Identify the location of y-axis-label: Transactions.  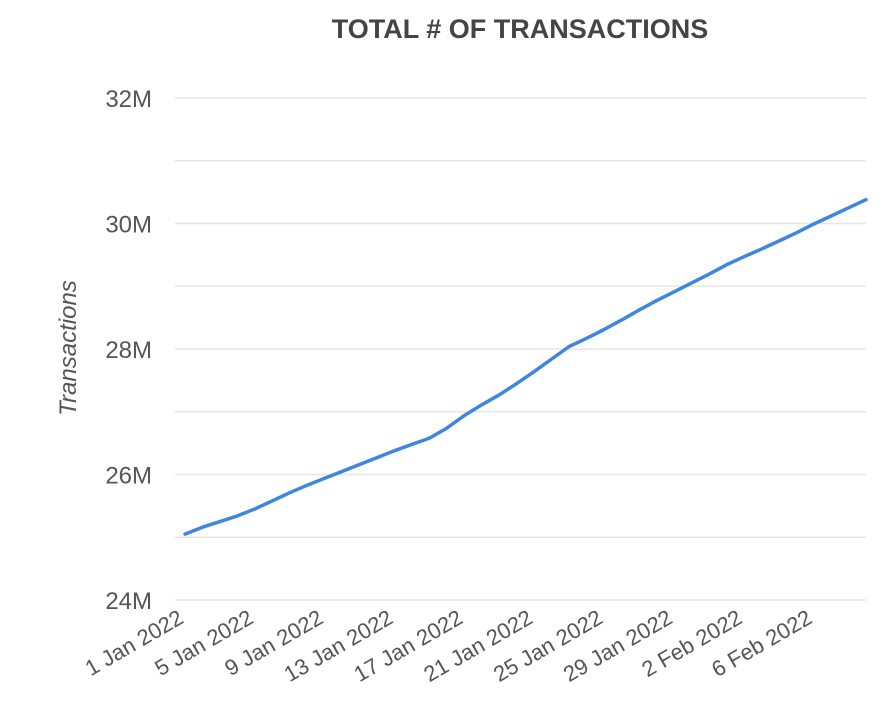
(68, 348).